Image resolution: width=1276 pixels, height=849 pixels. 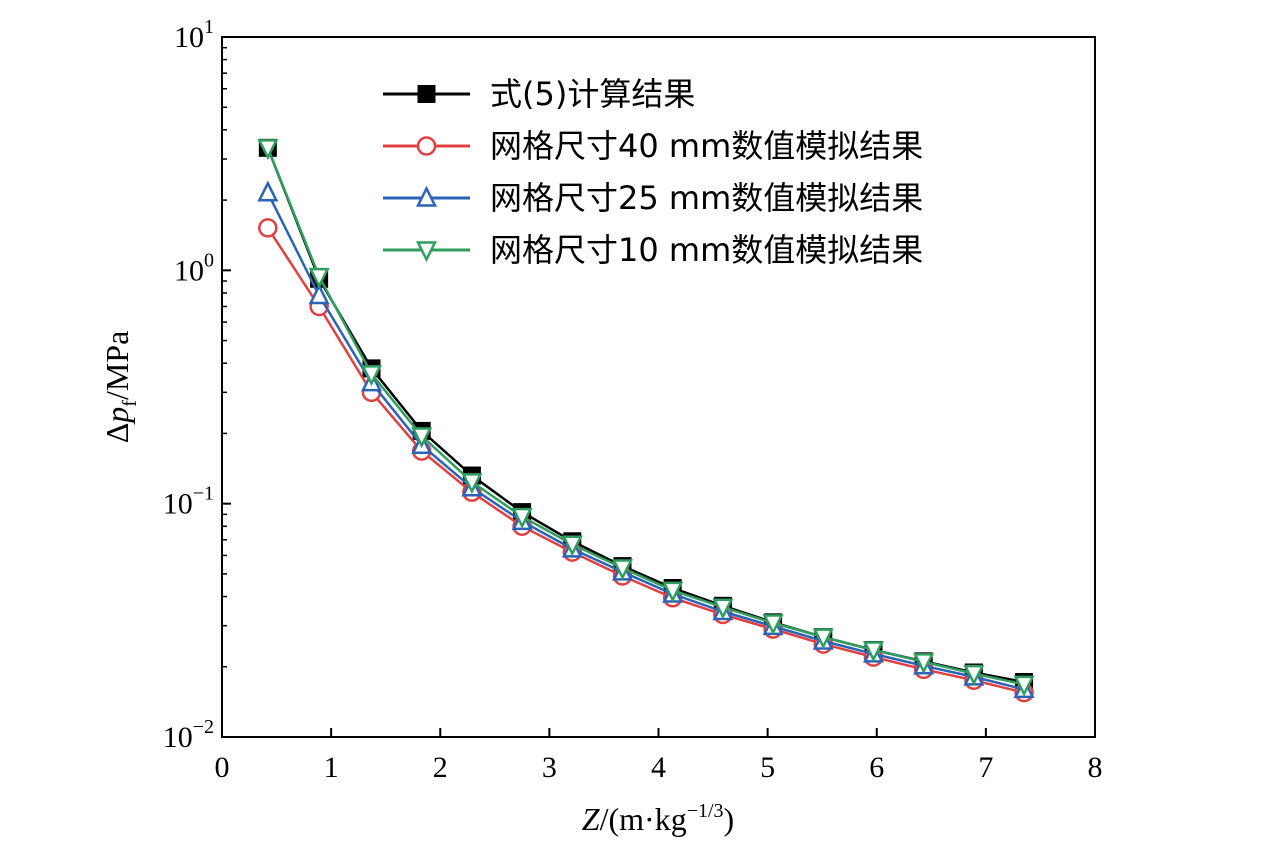 What do you see at coordinates (440, 767) in the screenshot?
I see `x-tick-label: 2` at bounding box center [440, 767].